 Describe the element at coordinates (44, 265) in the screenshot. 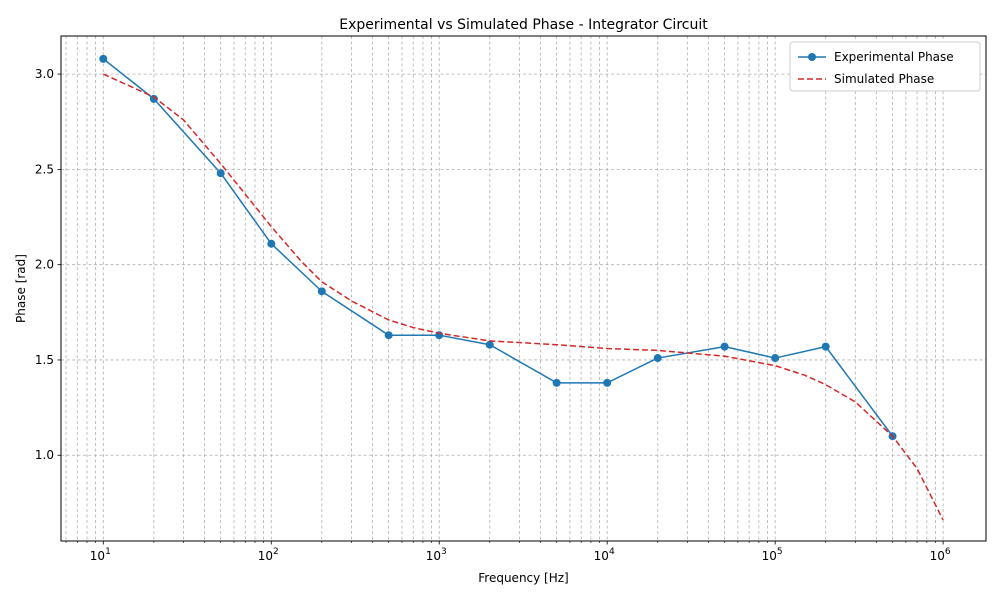

I see `y-tick-label: 2.0` at that location.